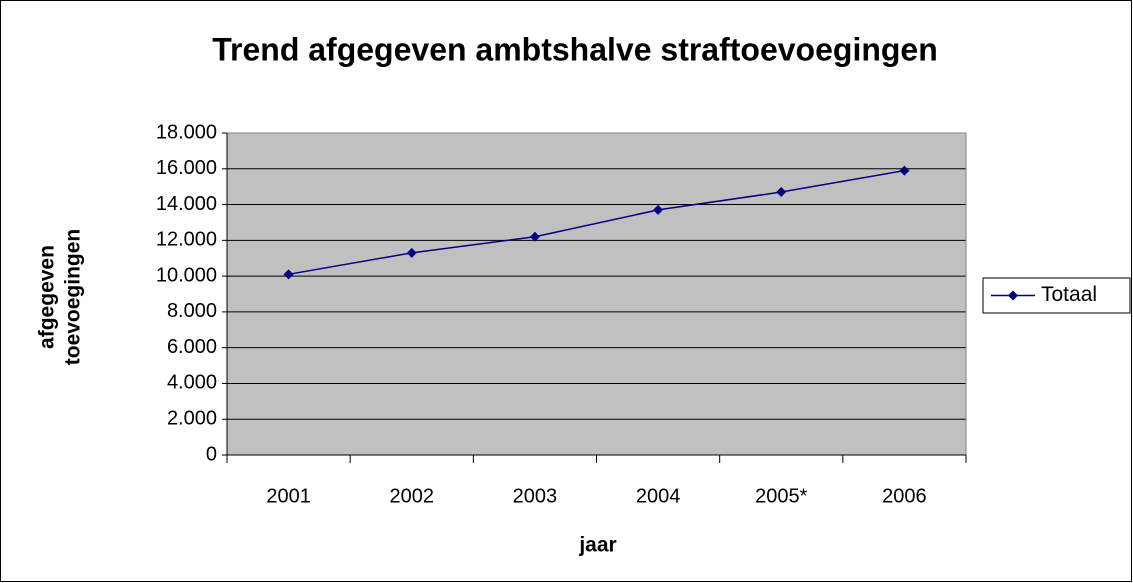 The width and height of the screenshot is (1133, 583). I want to click on y-tick-label: 10.000, so click(186, 275).